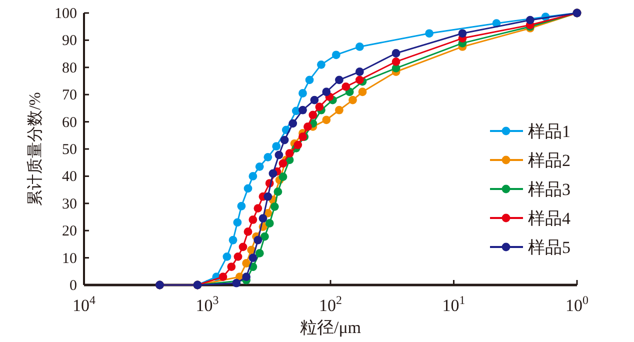 Image resolution: width=634 pixels, height=342 pixels. I want to click on legend-label: 样品2, so click(549, 160).